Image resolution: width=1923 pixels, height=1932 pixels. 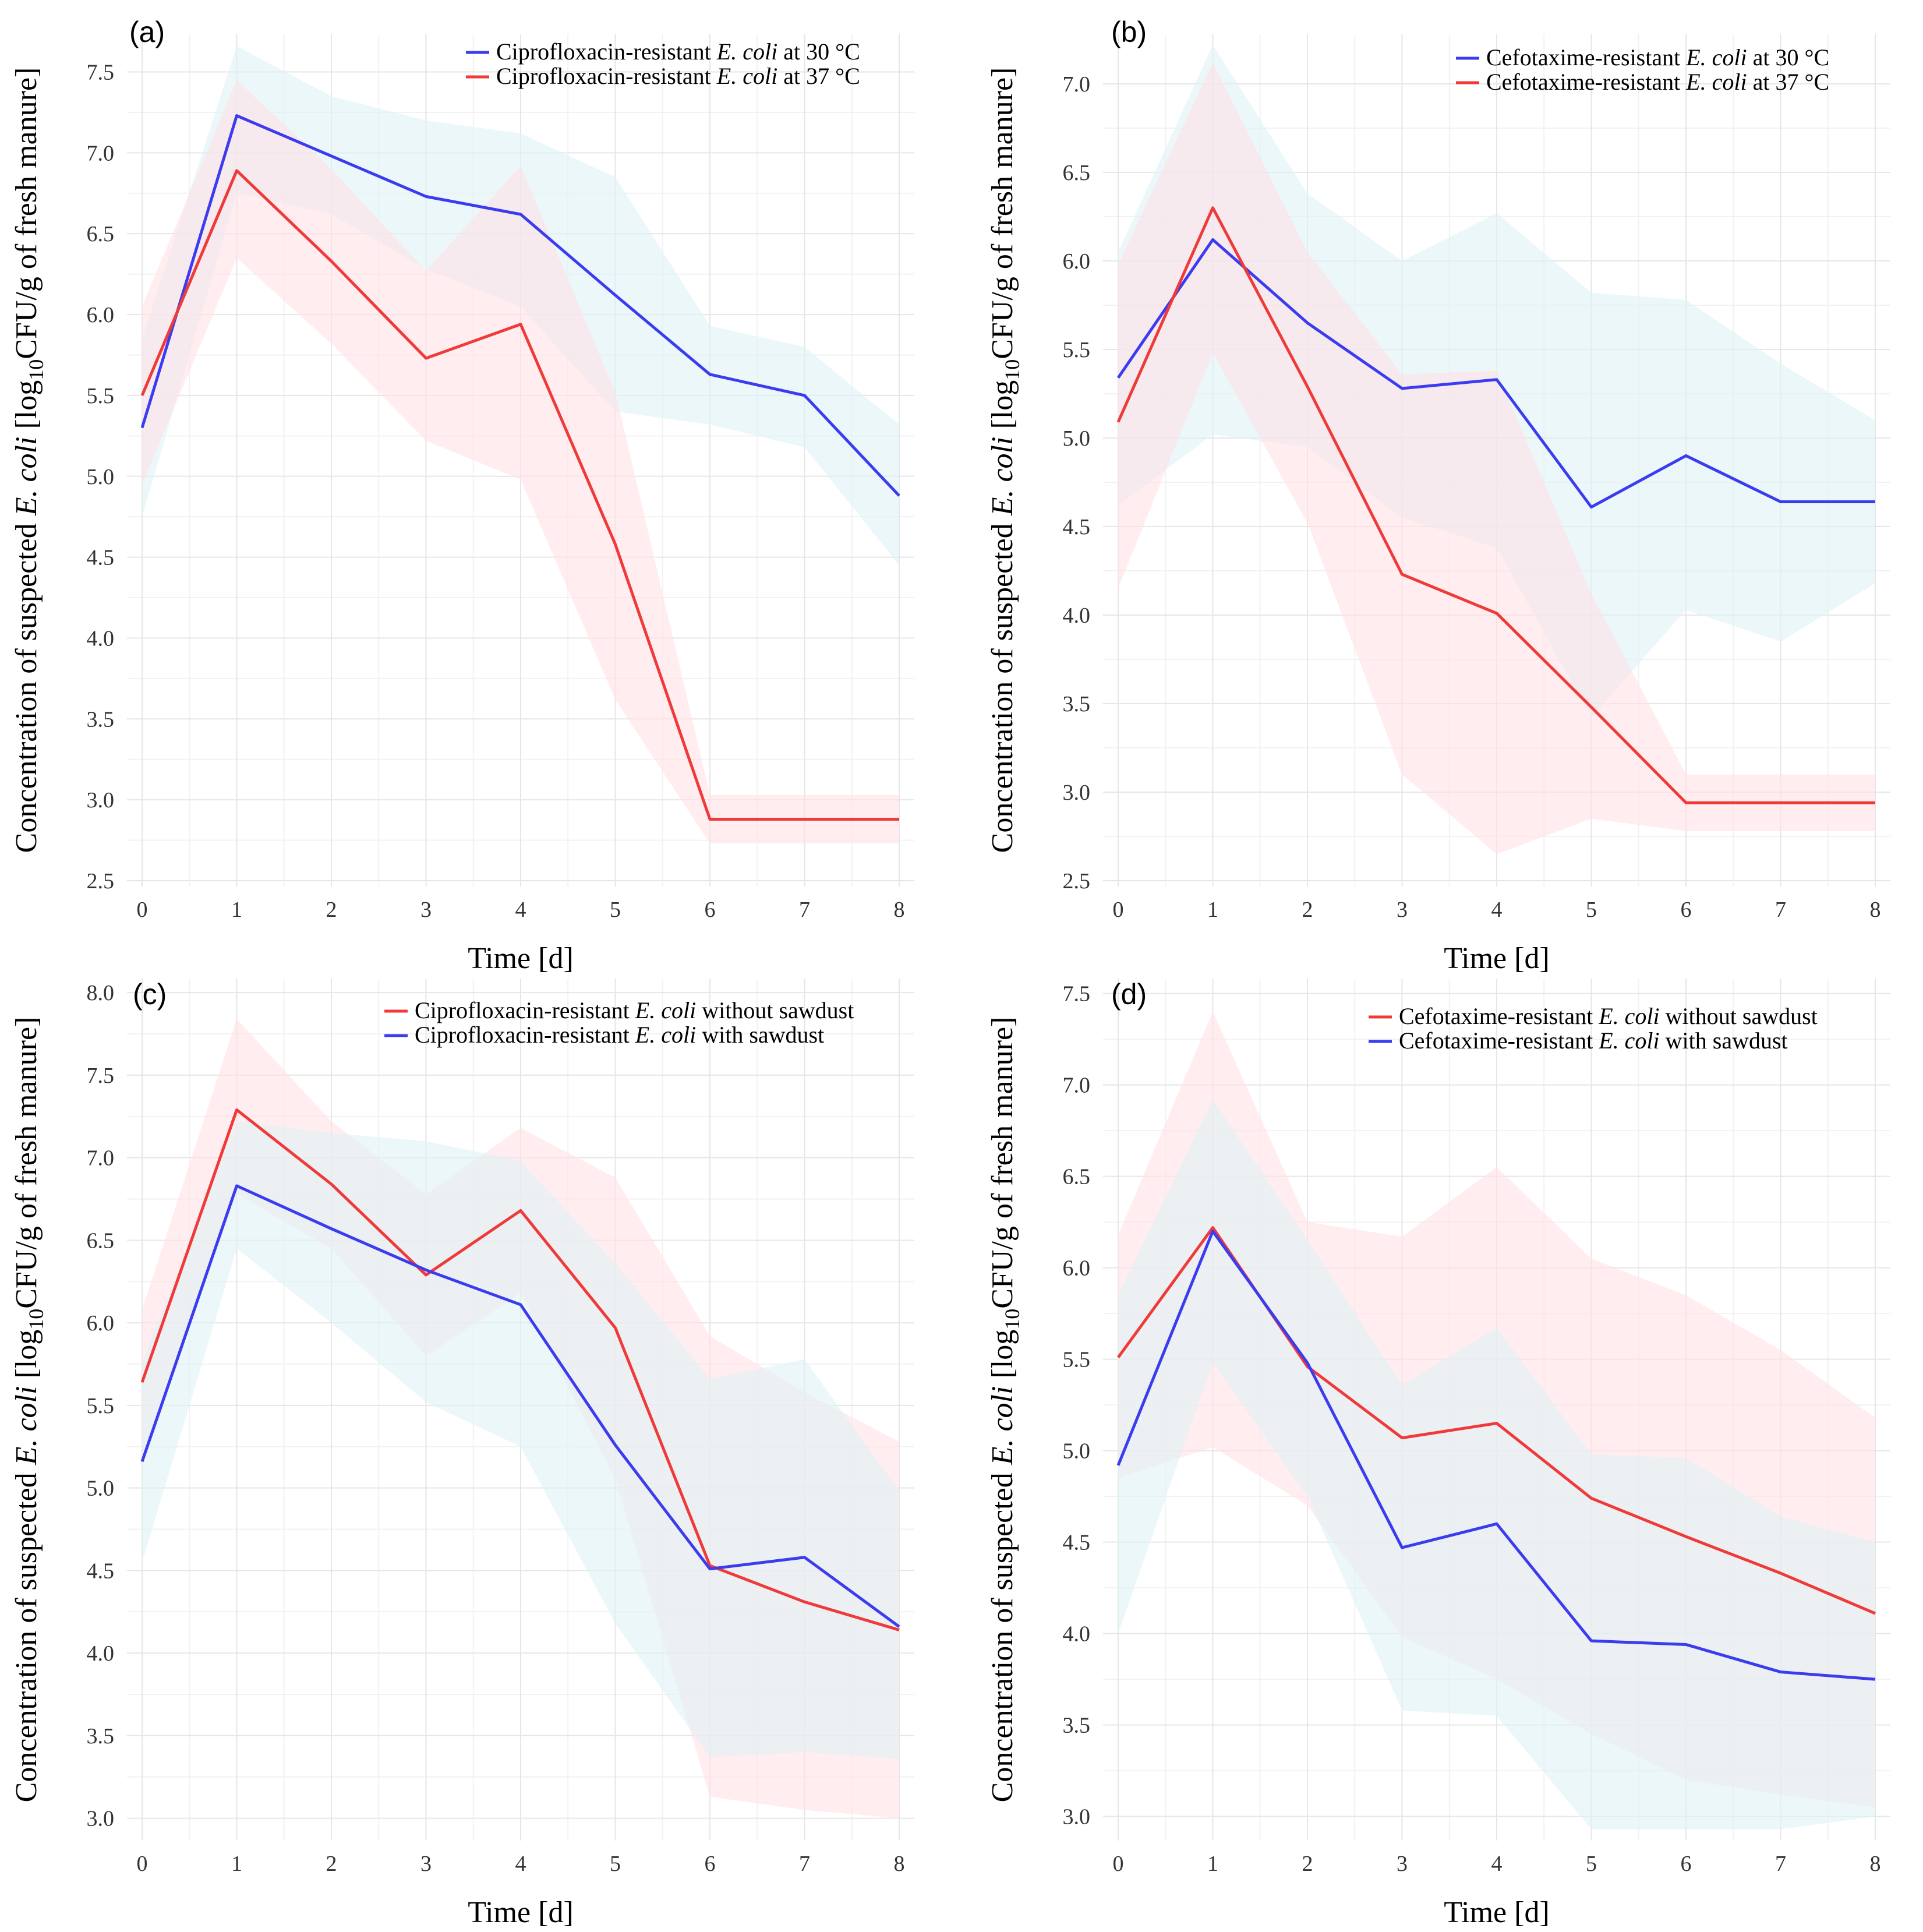 I want to click on x-tick-label: 5, so click(x=1592, y=910).